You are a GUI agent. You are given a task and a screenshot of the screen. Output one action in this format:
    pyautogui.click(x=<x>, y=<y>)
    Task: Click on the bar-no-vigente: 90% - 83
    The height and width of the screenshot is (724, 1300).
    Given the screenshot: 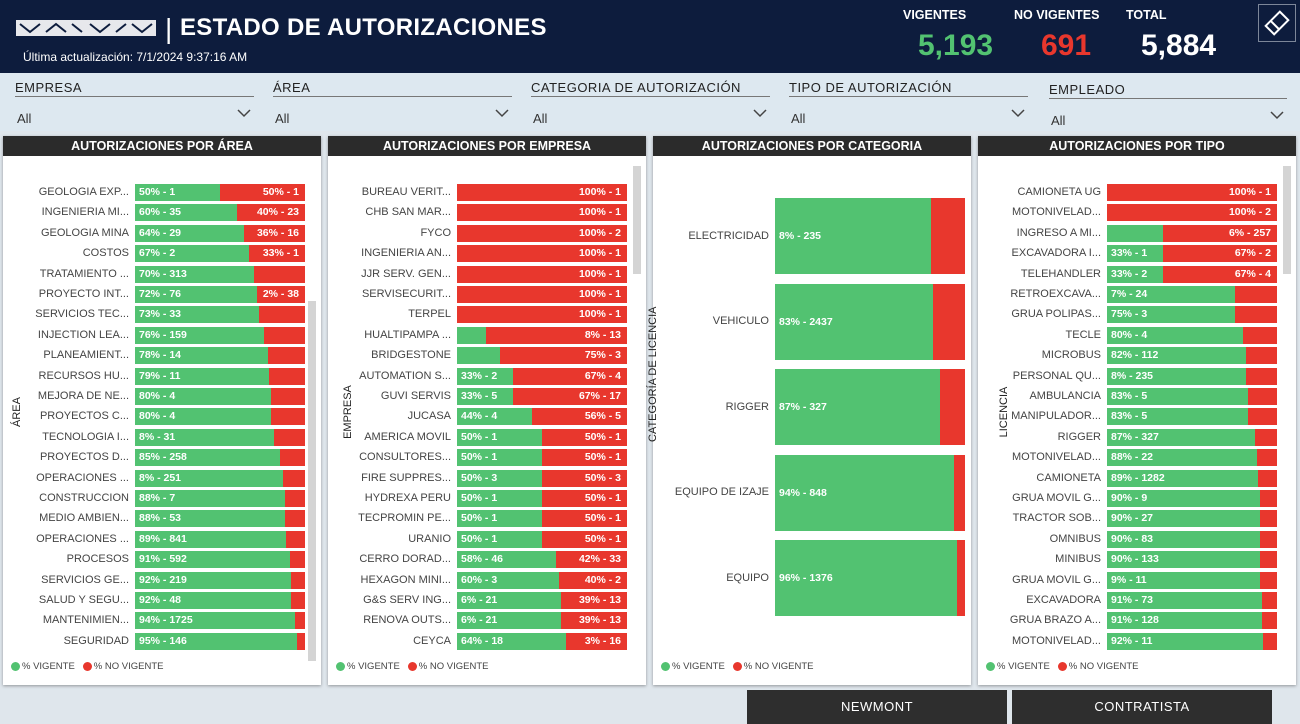 What is the action you would take?
    pyautogui.click(x=1192, y=539)
    